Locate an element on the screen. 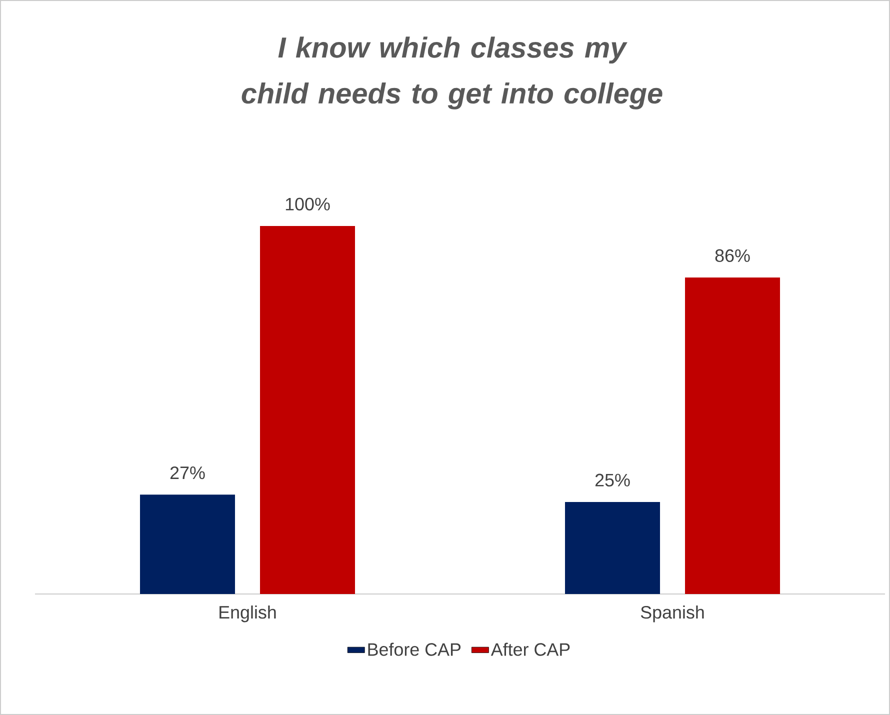 The height and width of the screenshot is (715, 890). legend-label: Before CAP is located at coordinates (414, 649).